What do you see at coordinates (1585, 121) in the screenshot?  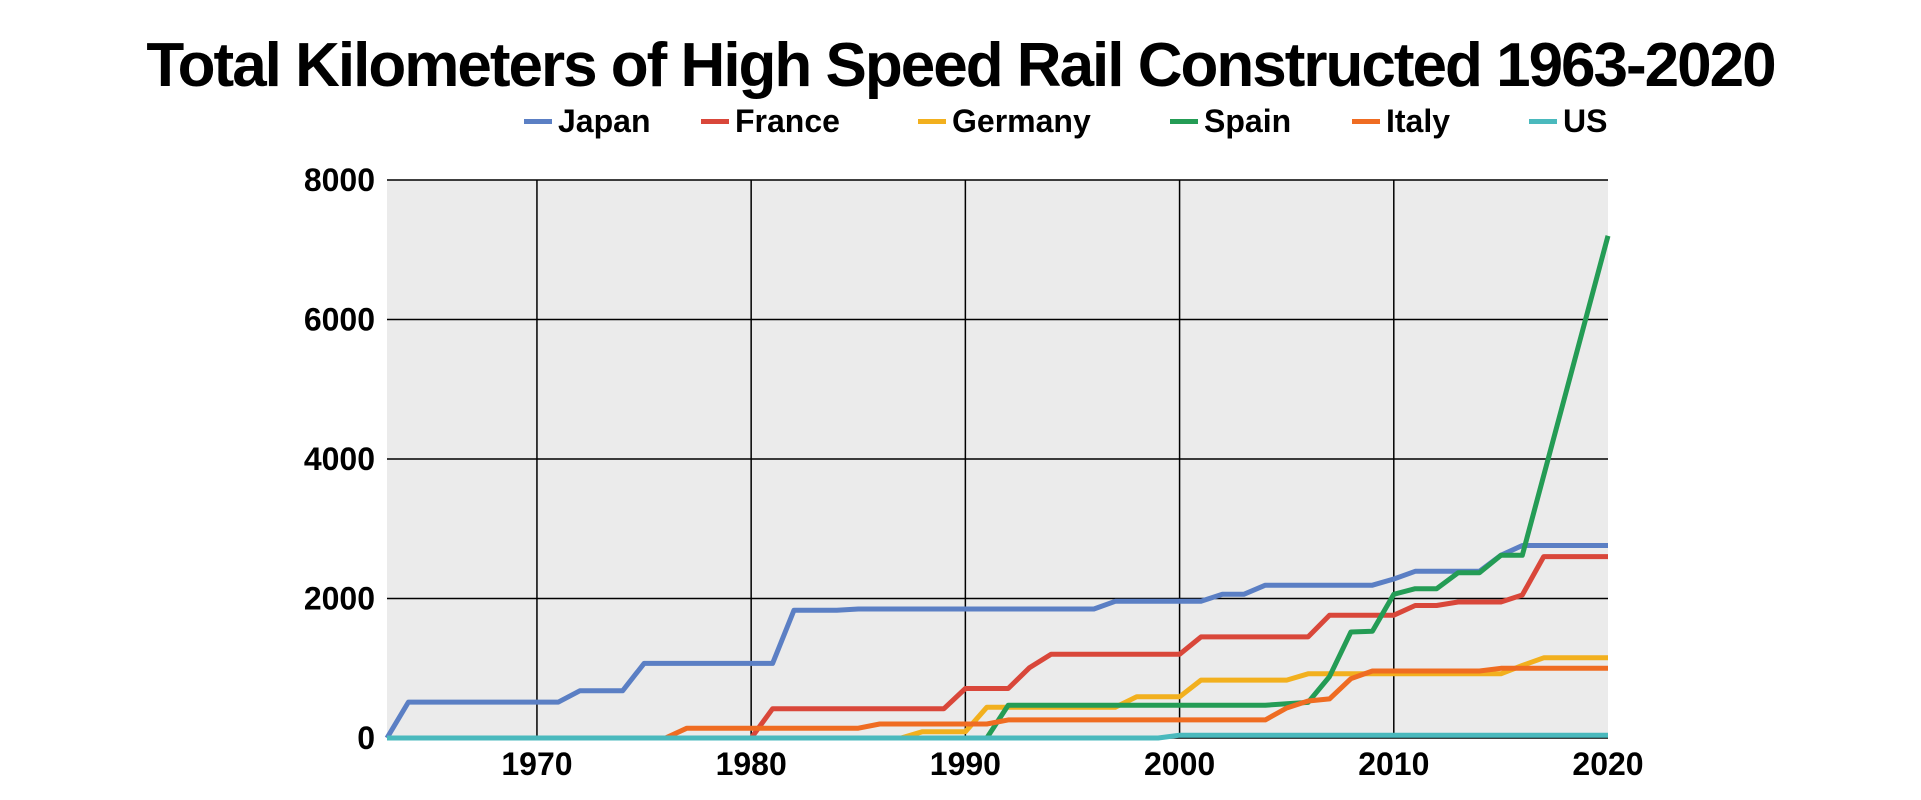 I see `legend-label-us: US` at bounding box center [1585, 121].